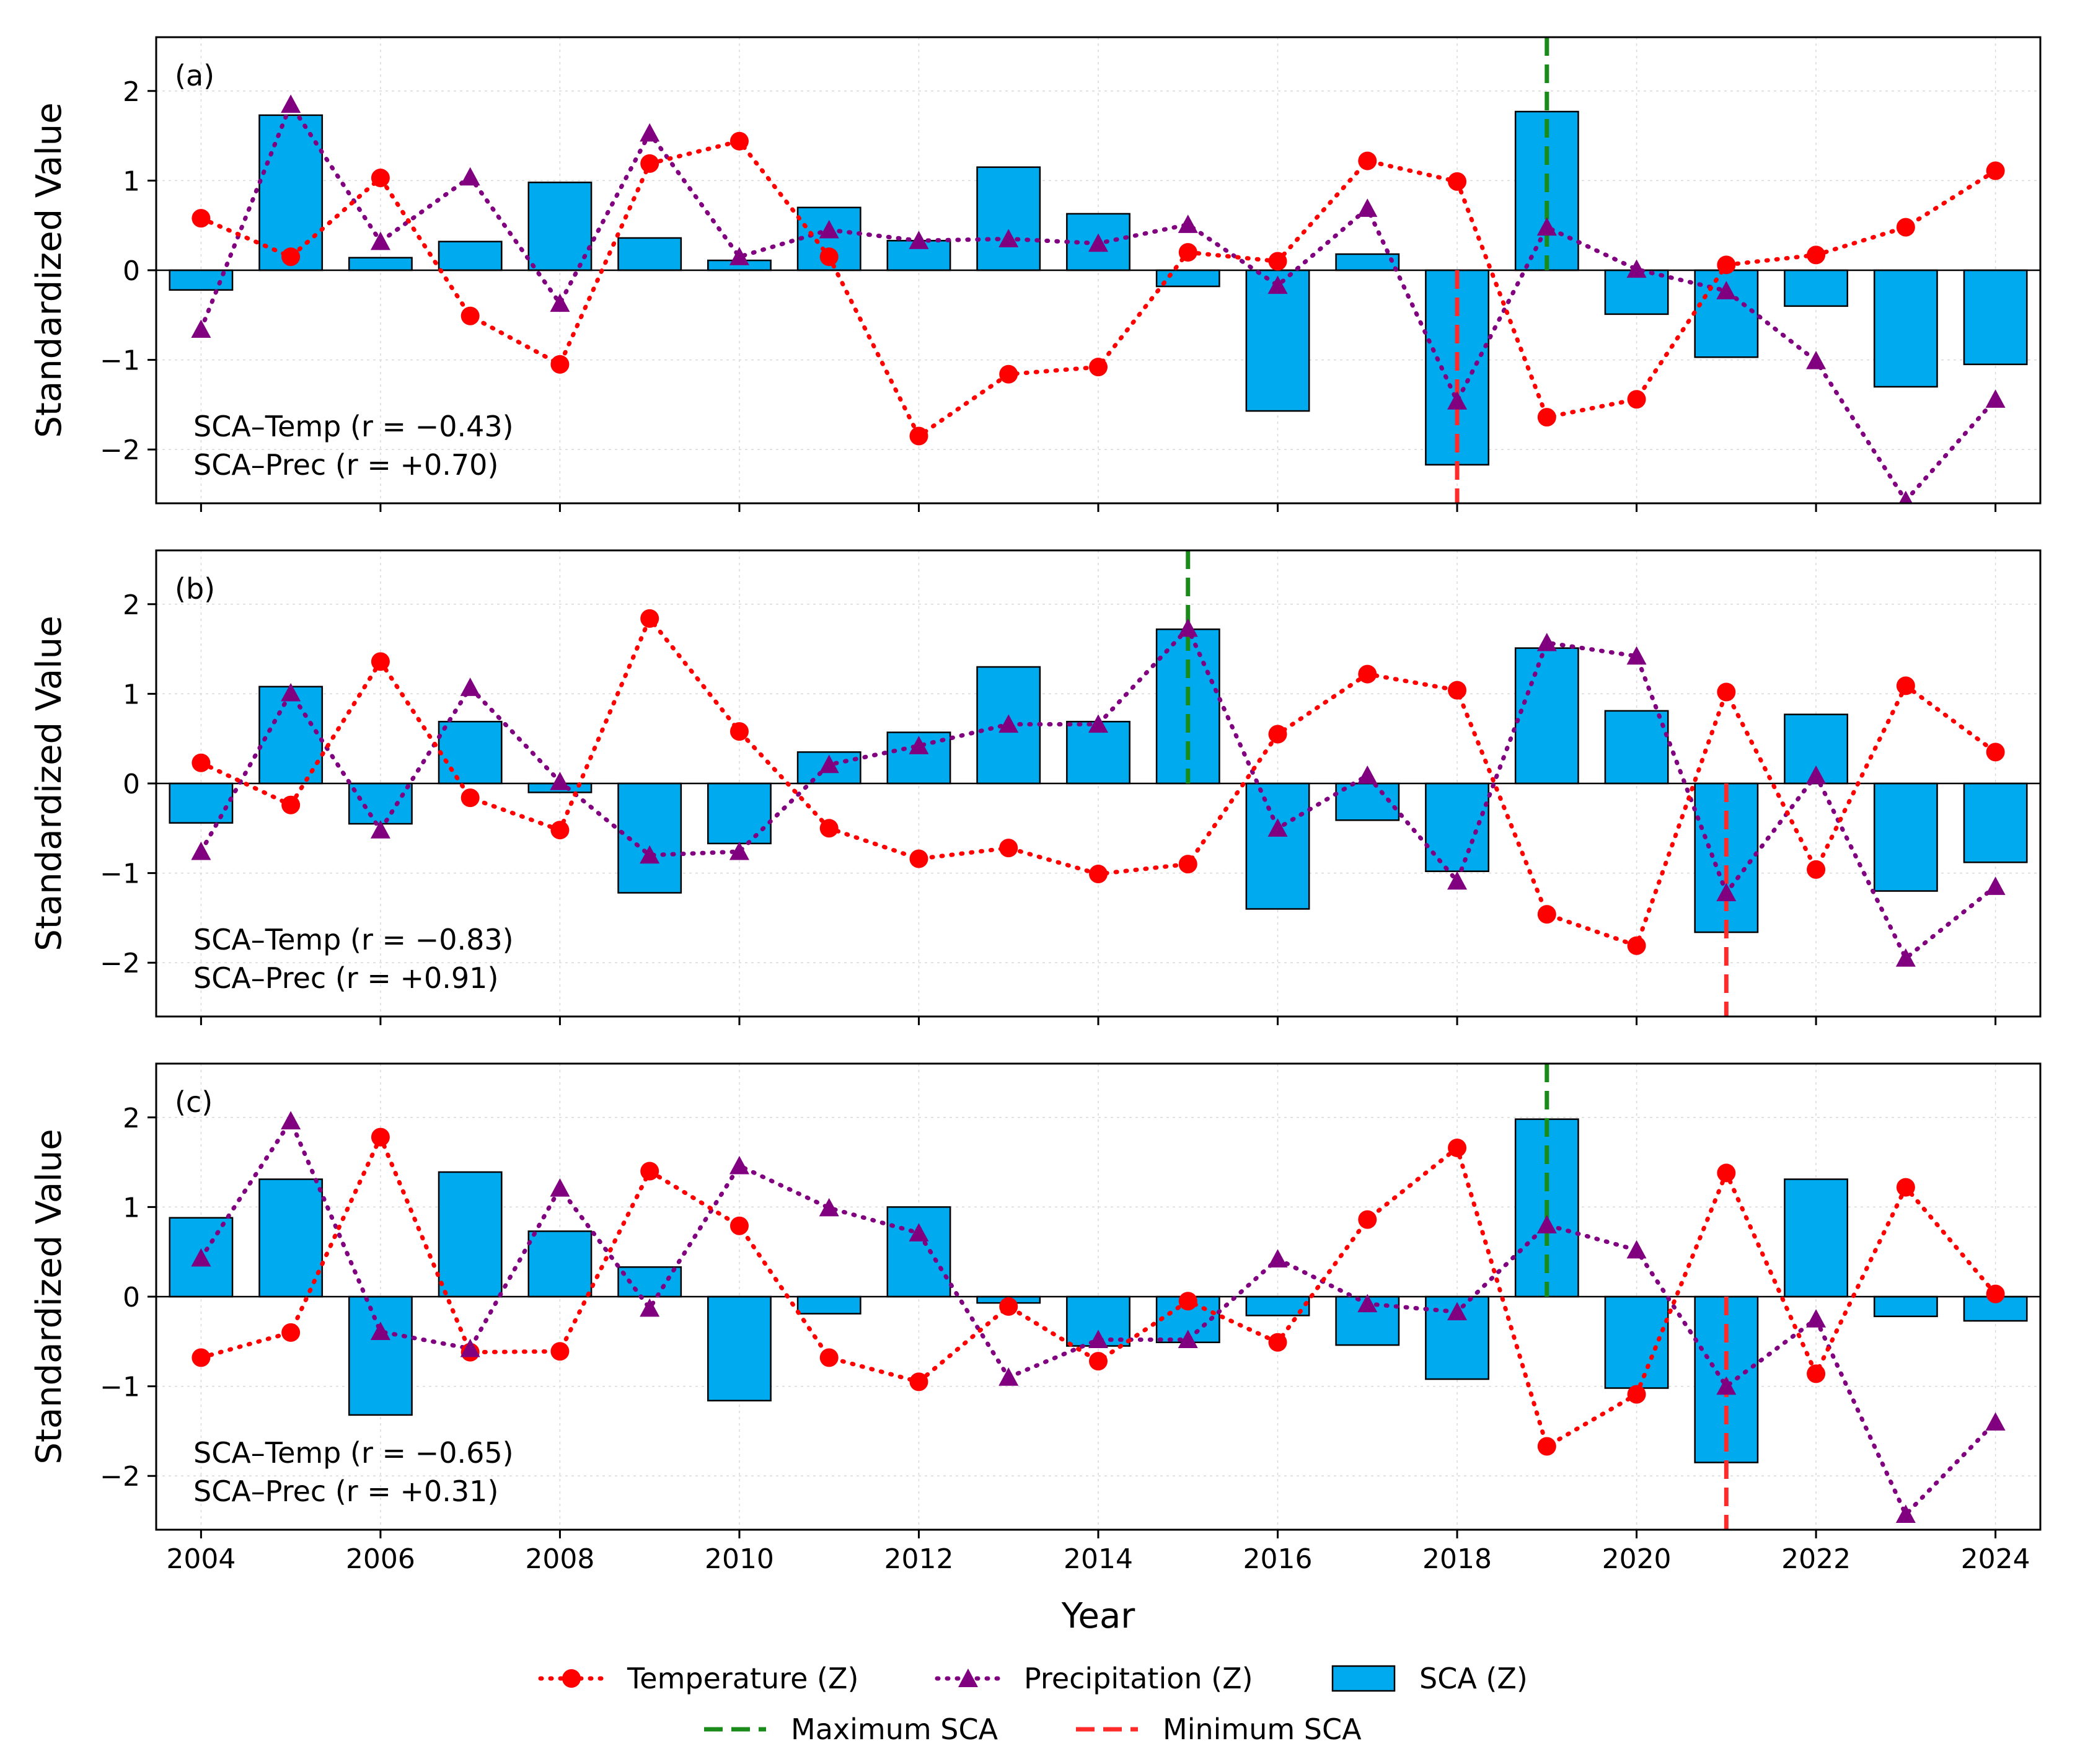  Describe the element at coordinates (345, 465) in the screenshot. I see `corr-prec-label: SCA–Prec (r = +0.70)` at that location.